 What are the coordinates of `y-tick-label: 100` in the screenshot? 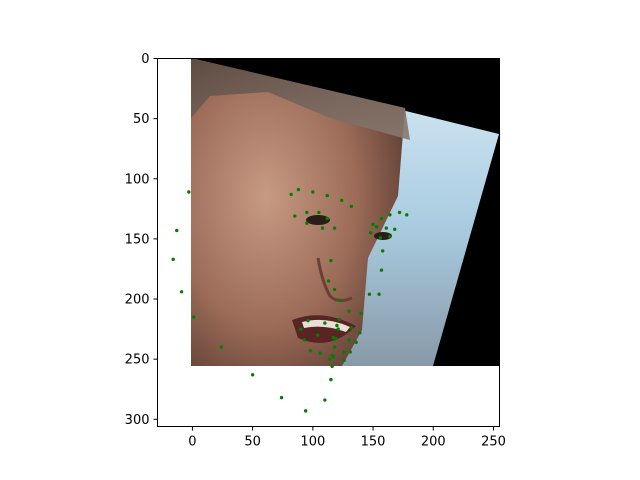 It's located at (137, 179).